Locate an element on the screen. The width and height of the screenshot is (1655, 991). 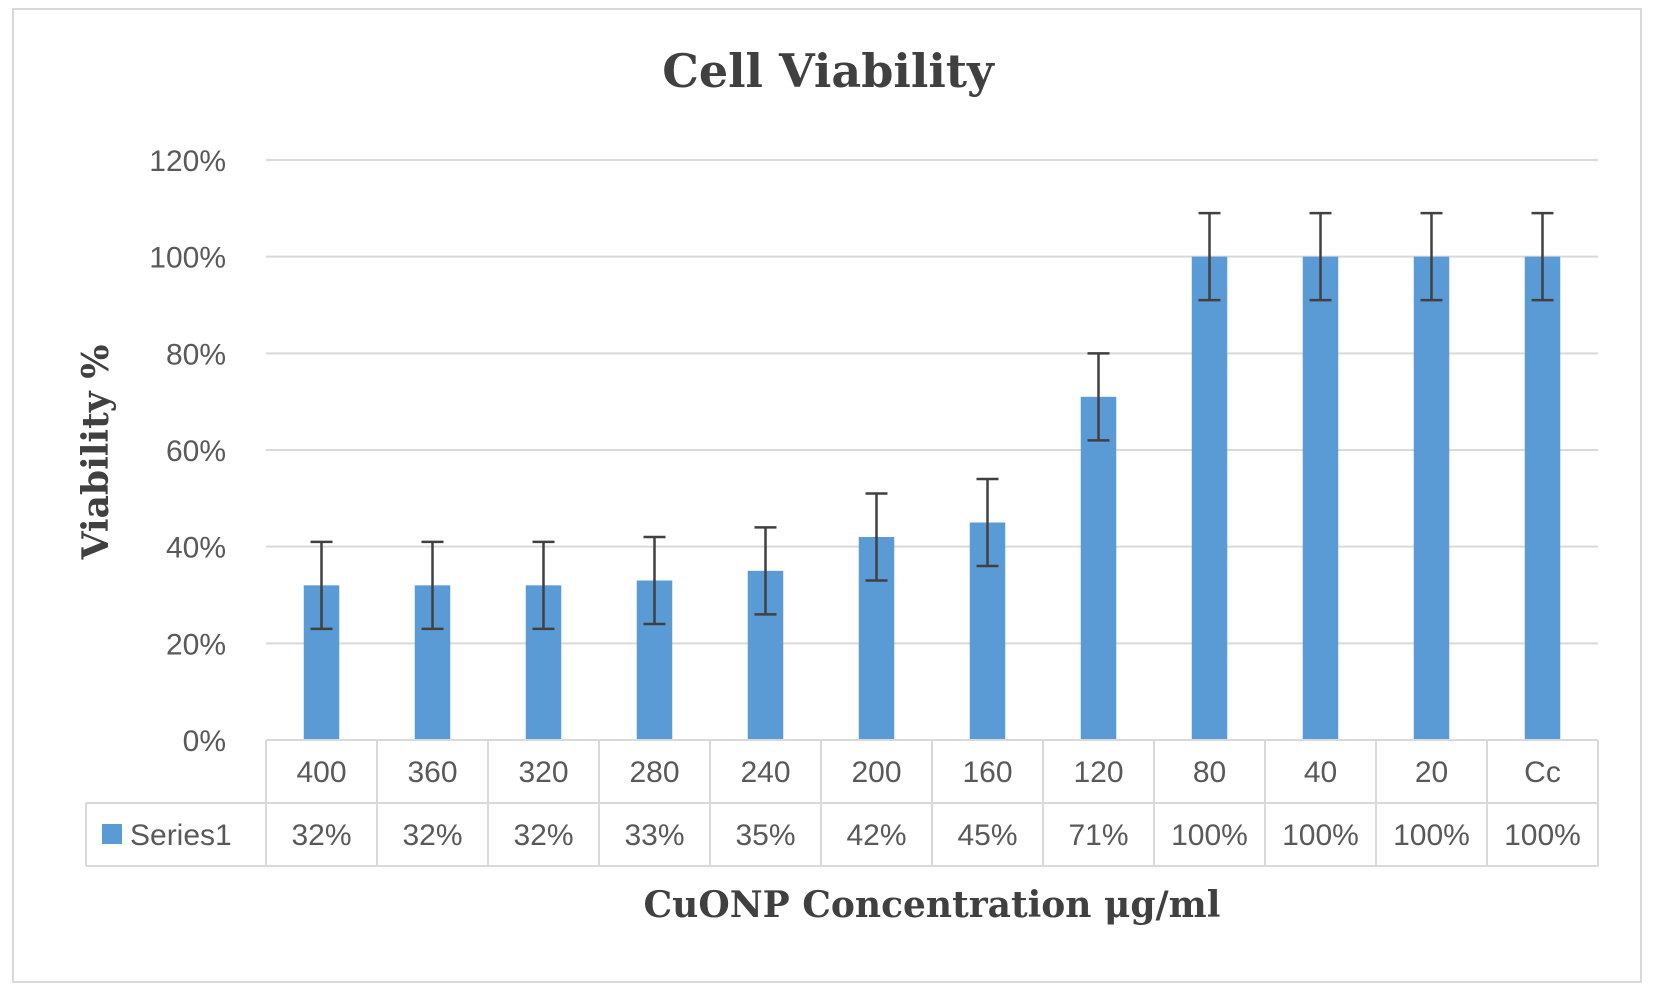
y-tick-label: 100% is located at coordinates (187, 258).